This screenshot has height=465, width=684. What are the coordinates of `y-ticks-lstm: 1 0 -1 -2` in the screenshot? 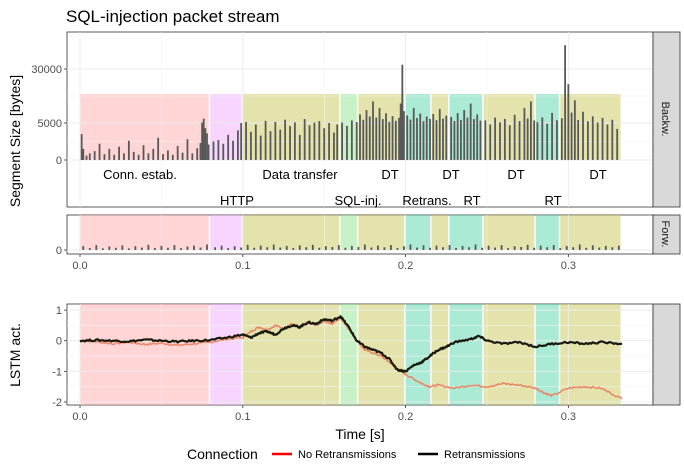 It's located at (59, 357).